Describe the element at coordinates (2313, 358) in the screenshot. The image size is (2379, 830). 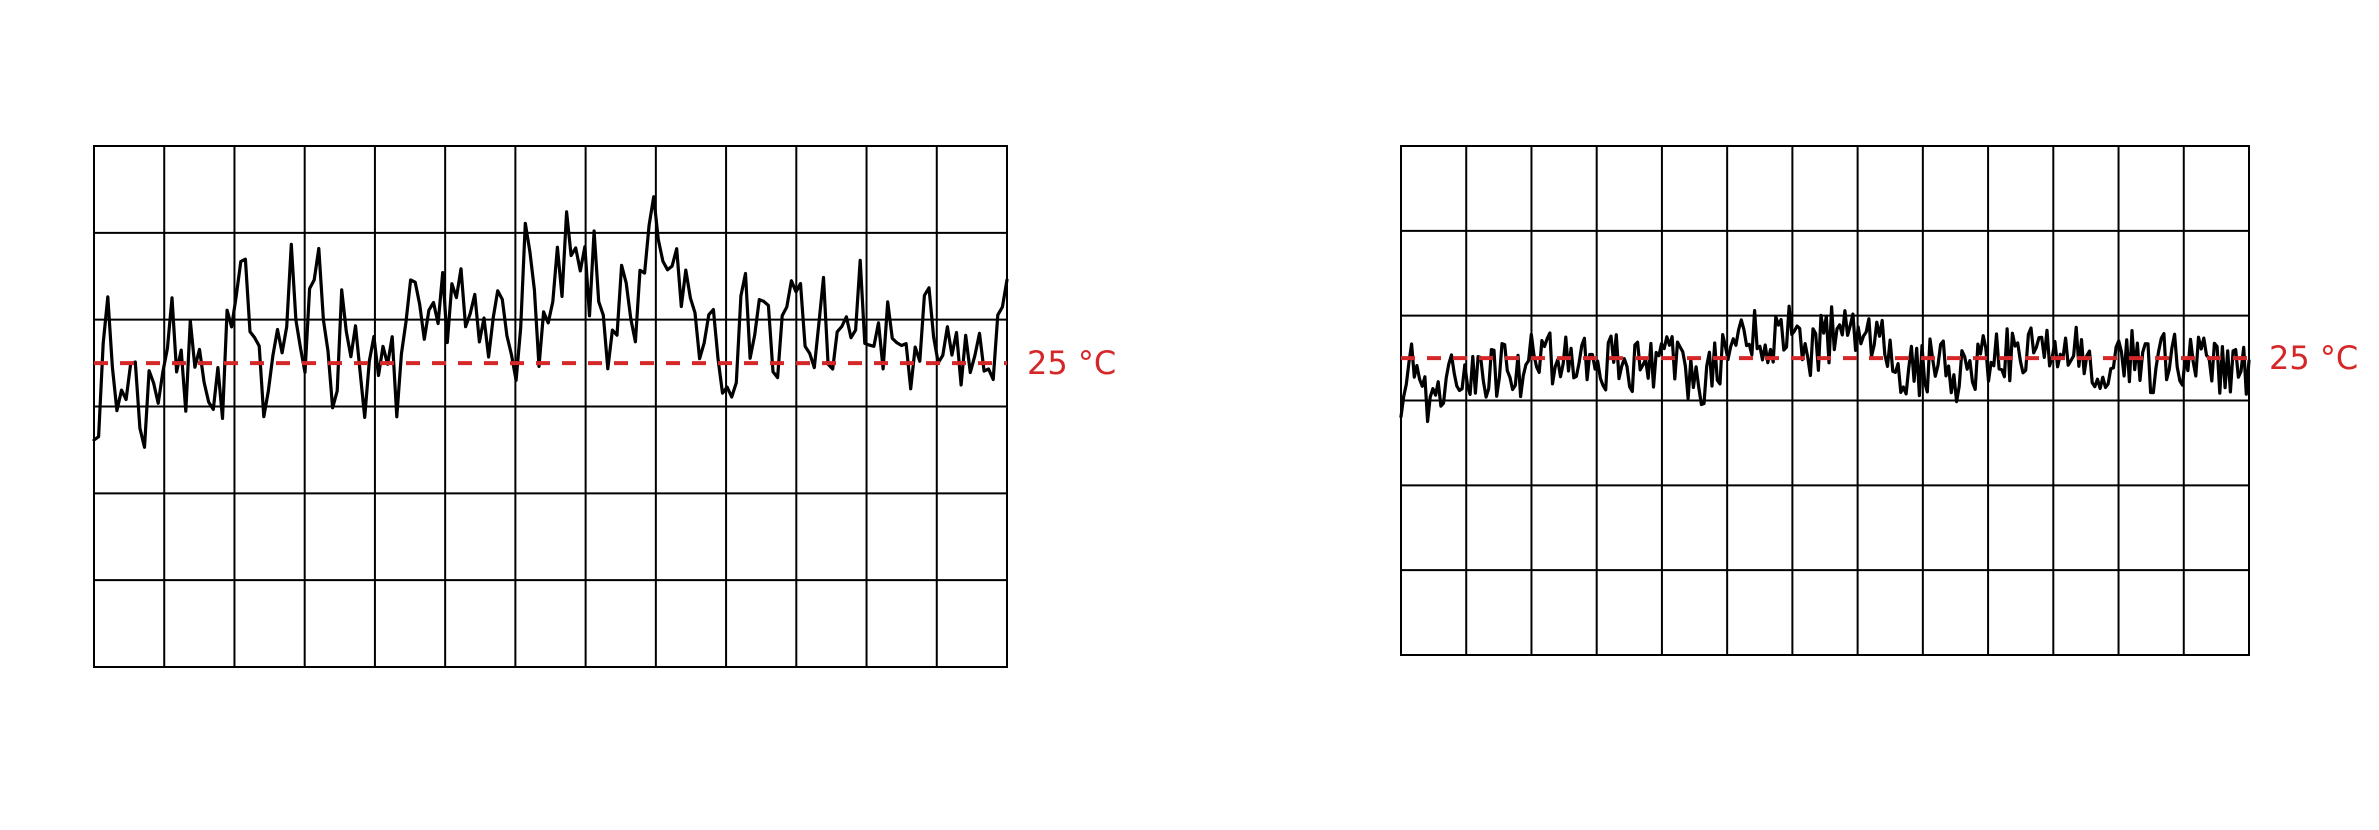
I see `right-threshold-label: 25 °C` at that location.